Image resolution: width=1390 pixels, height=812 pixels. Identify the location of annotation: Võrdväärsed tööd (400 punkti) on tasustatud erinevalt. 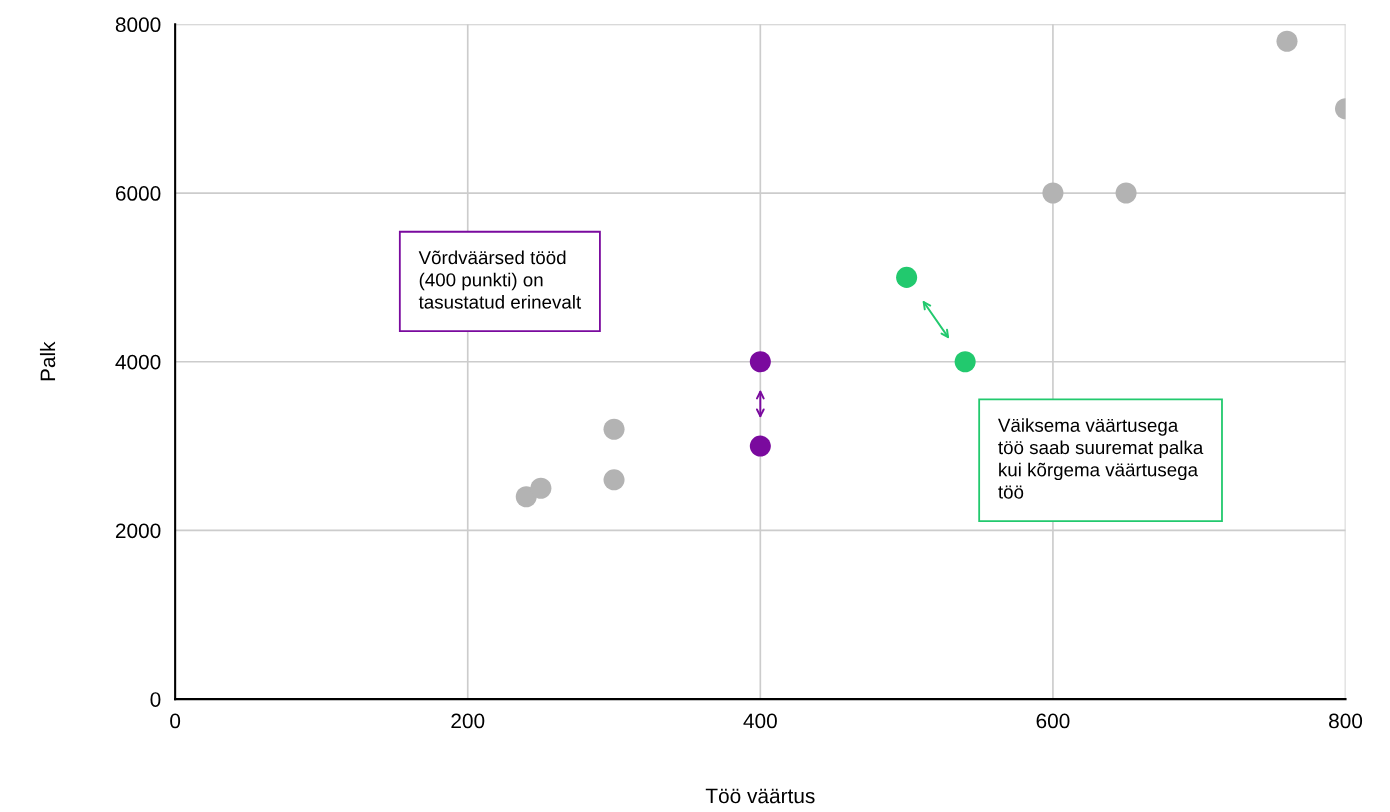
(500, 279).